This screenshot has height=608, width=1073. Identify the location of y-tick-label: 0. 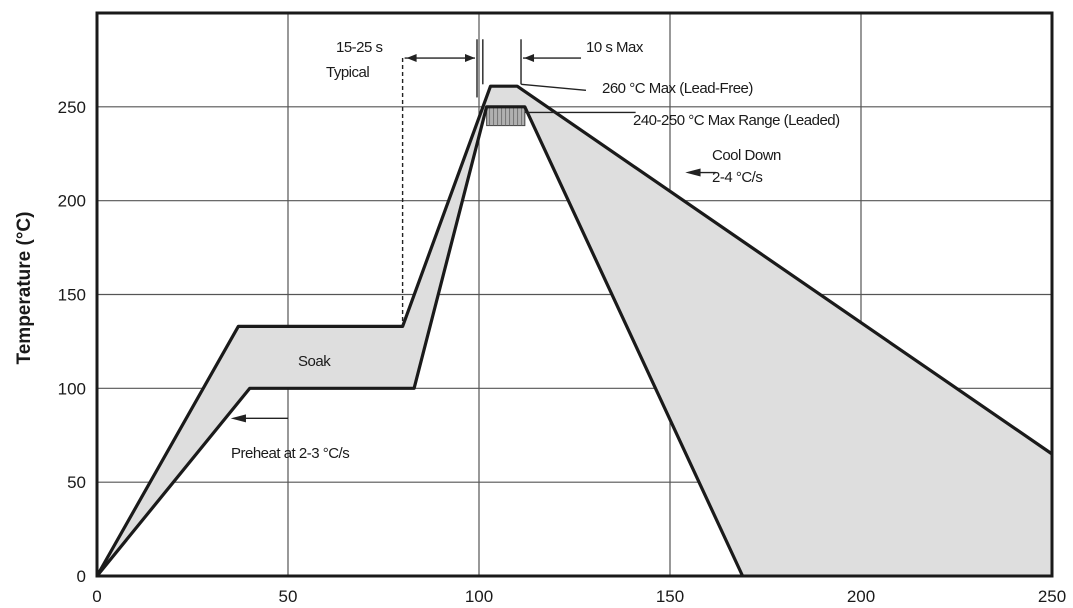
(81, 576).